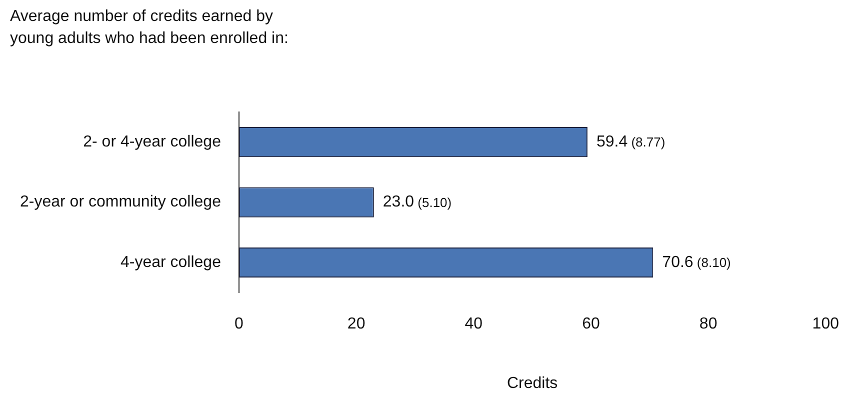  What do you see at coordinates (356, 324) in the screenshot?
I see `x-tick-label: 20` at bounding box center [356, 324].